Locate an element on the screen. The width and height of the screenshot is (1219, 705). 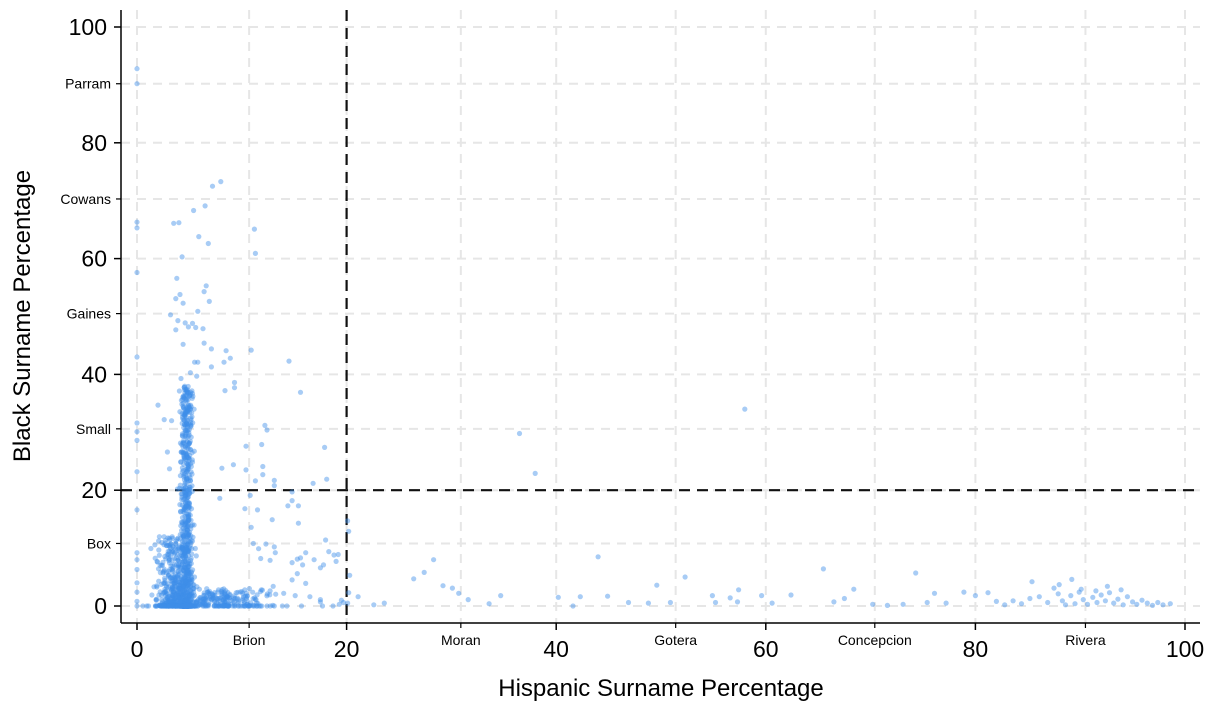
y-tick-label-name: Box is located at coordinates (99, 543).